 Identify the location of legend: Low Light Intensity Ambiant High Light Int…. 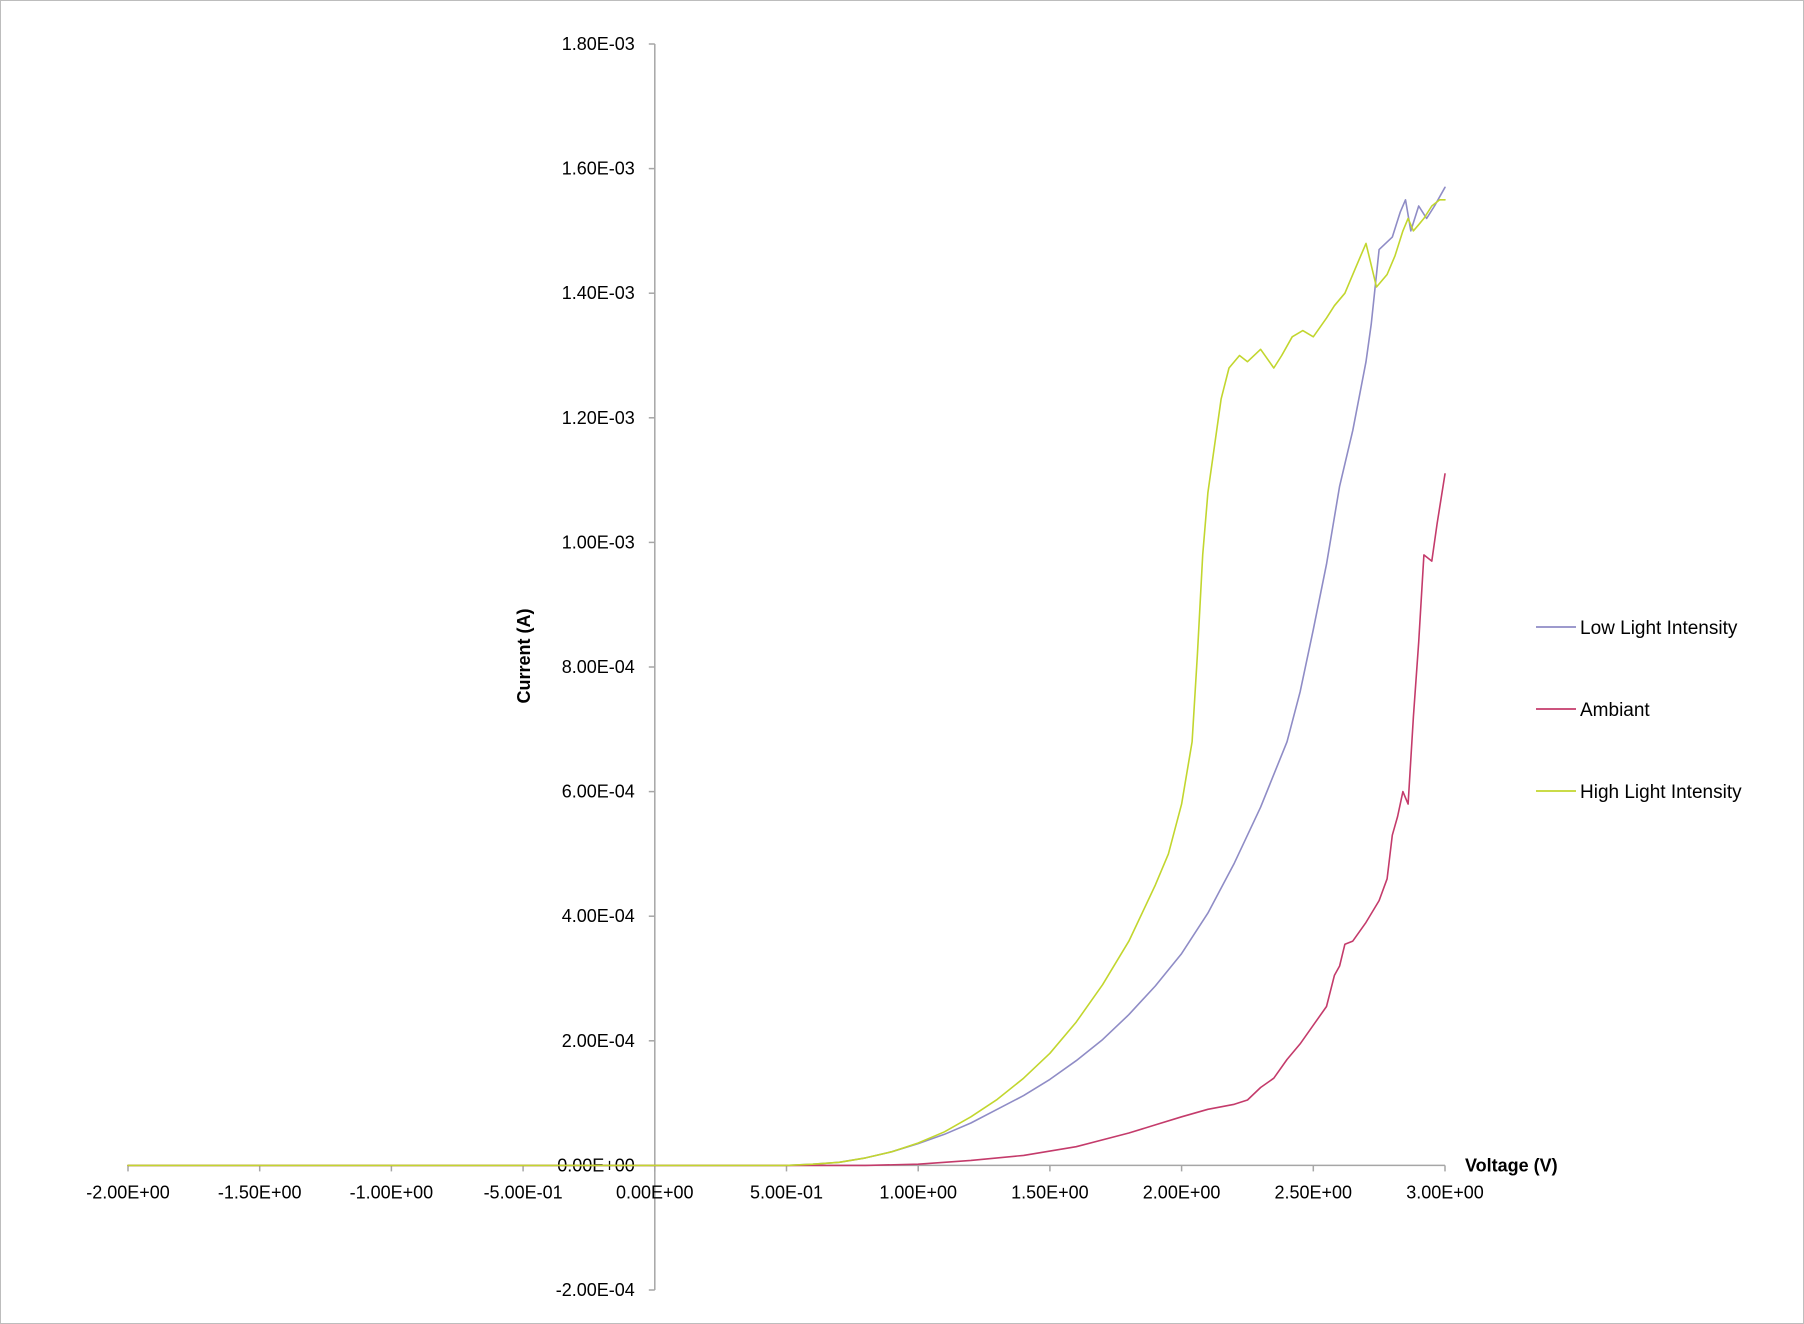
(1639, 710).